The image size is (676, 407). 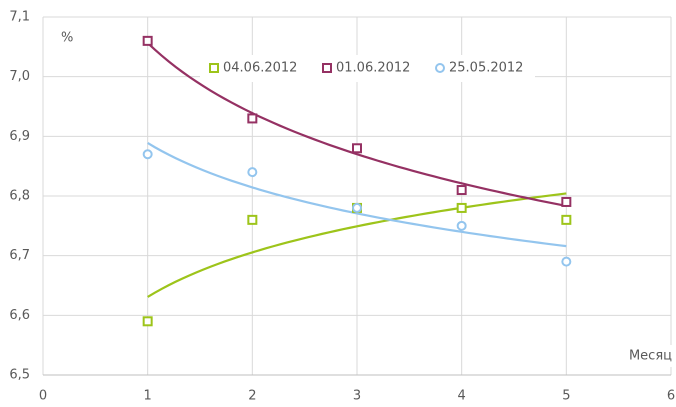 I want to click on y-tick-label: 6,5, so click(x=19, y=375).